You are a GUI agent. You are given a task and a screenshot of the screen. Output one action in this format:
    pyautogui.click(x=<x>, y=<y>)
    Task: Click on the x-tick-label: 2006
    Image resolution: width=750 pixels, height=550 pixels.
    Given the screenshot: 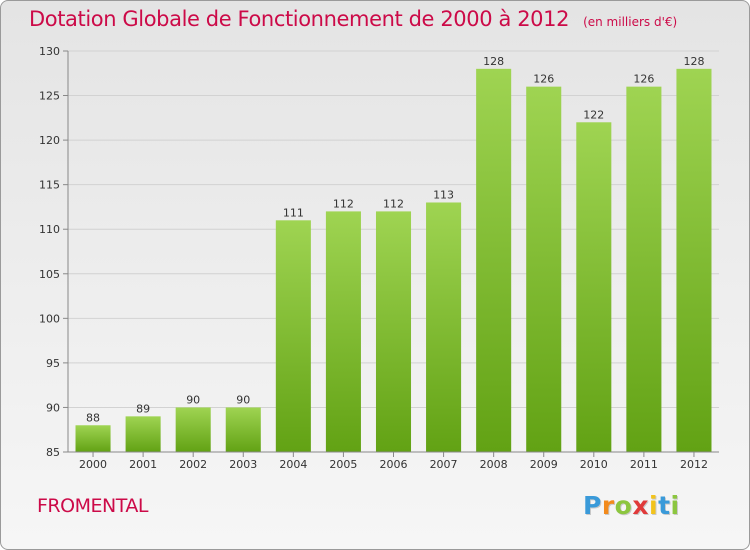 What is the action you would take?
    pyautogui.click(x=394, y=464)
    